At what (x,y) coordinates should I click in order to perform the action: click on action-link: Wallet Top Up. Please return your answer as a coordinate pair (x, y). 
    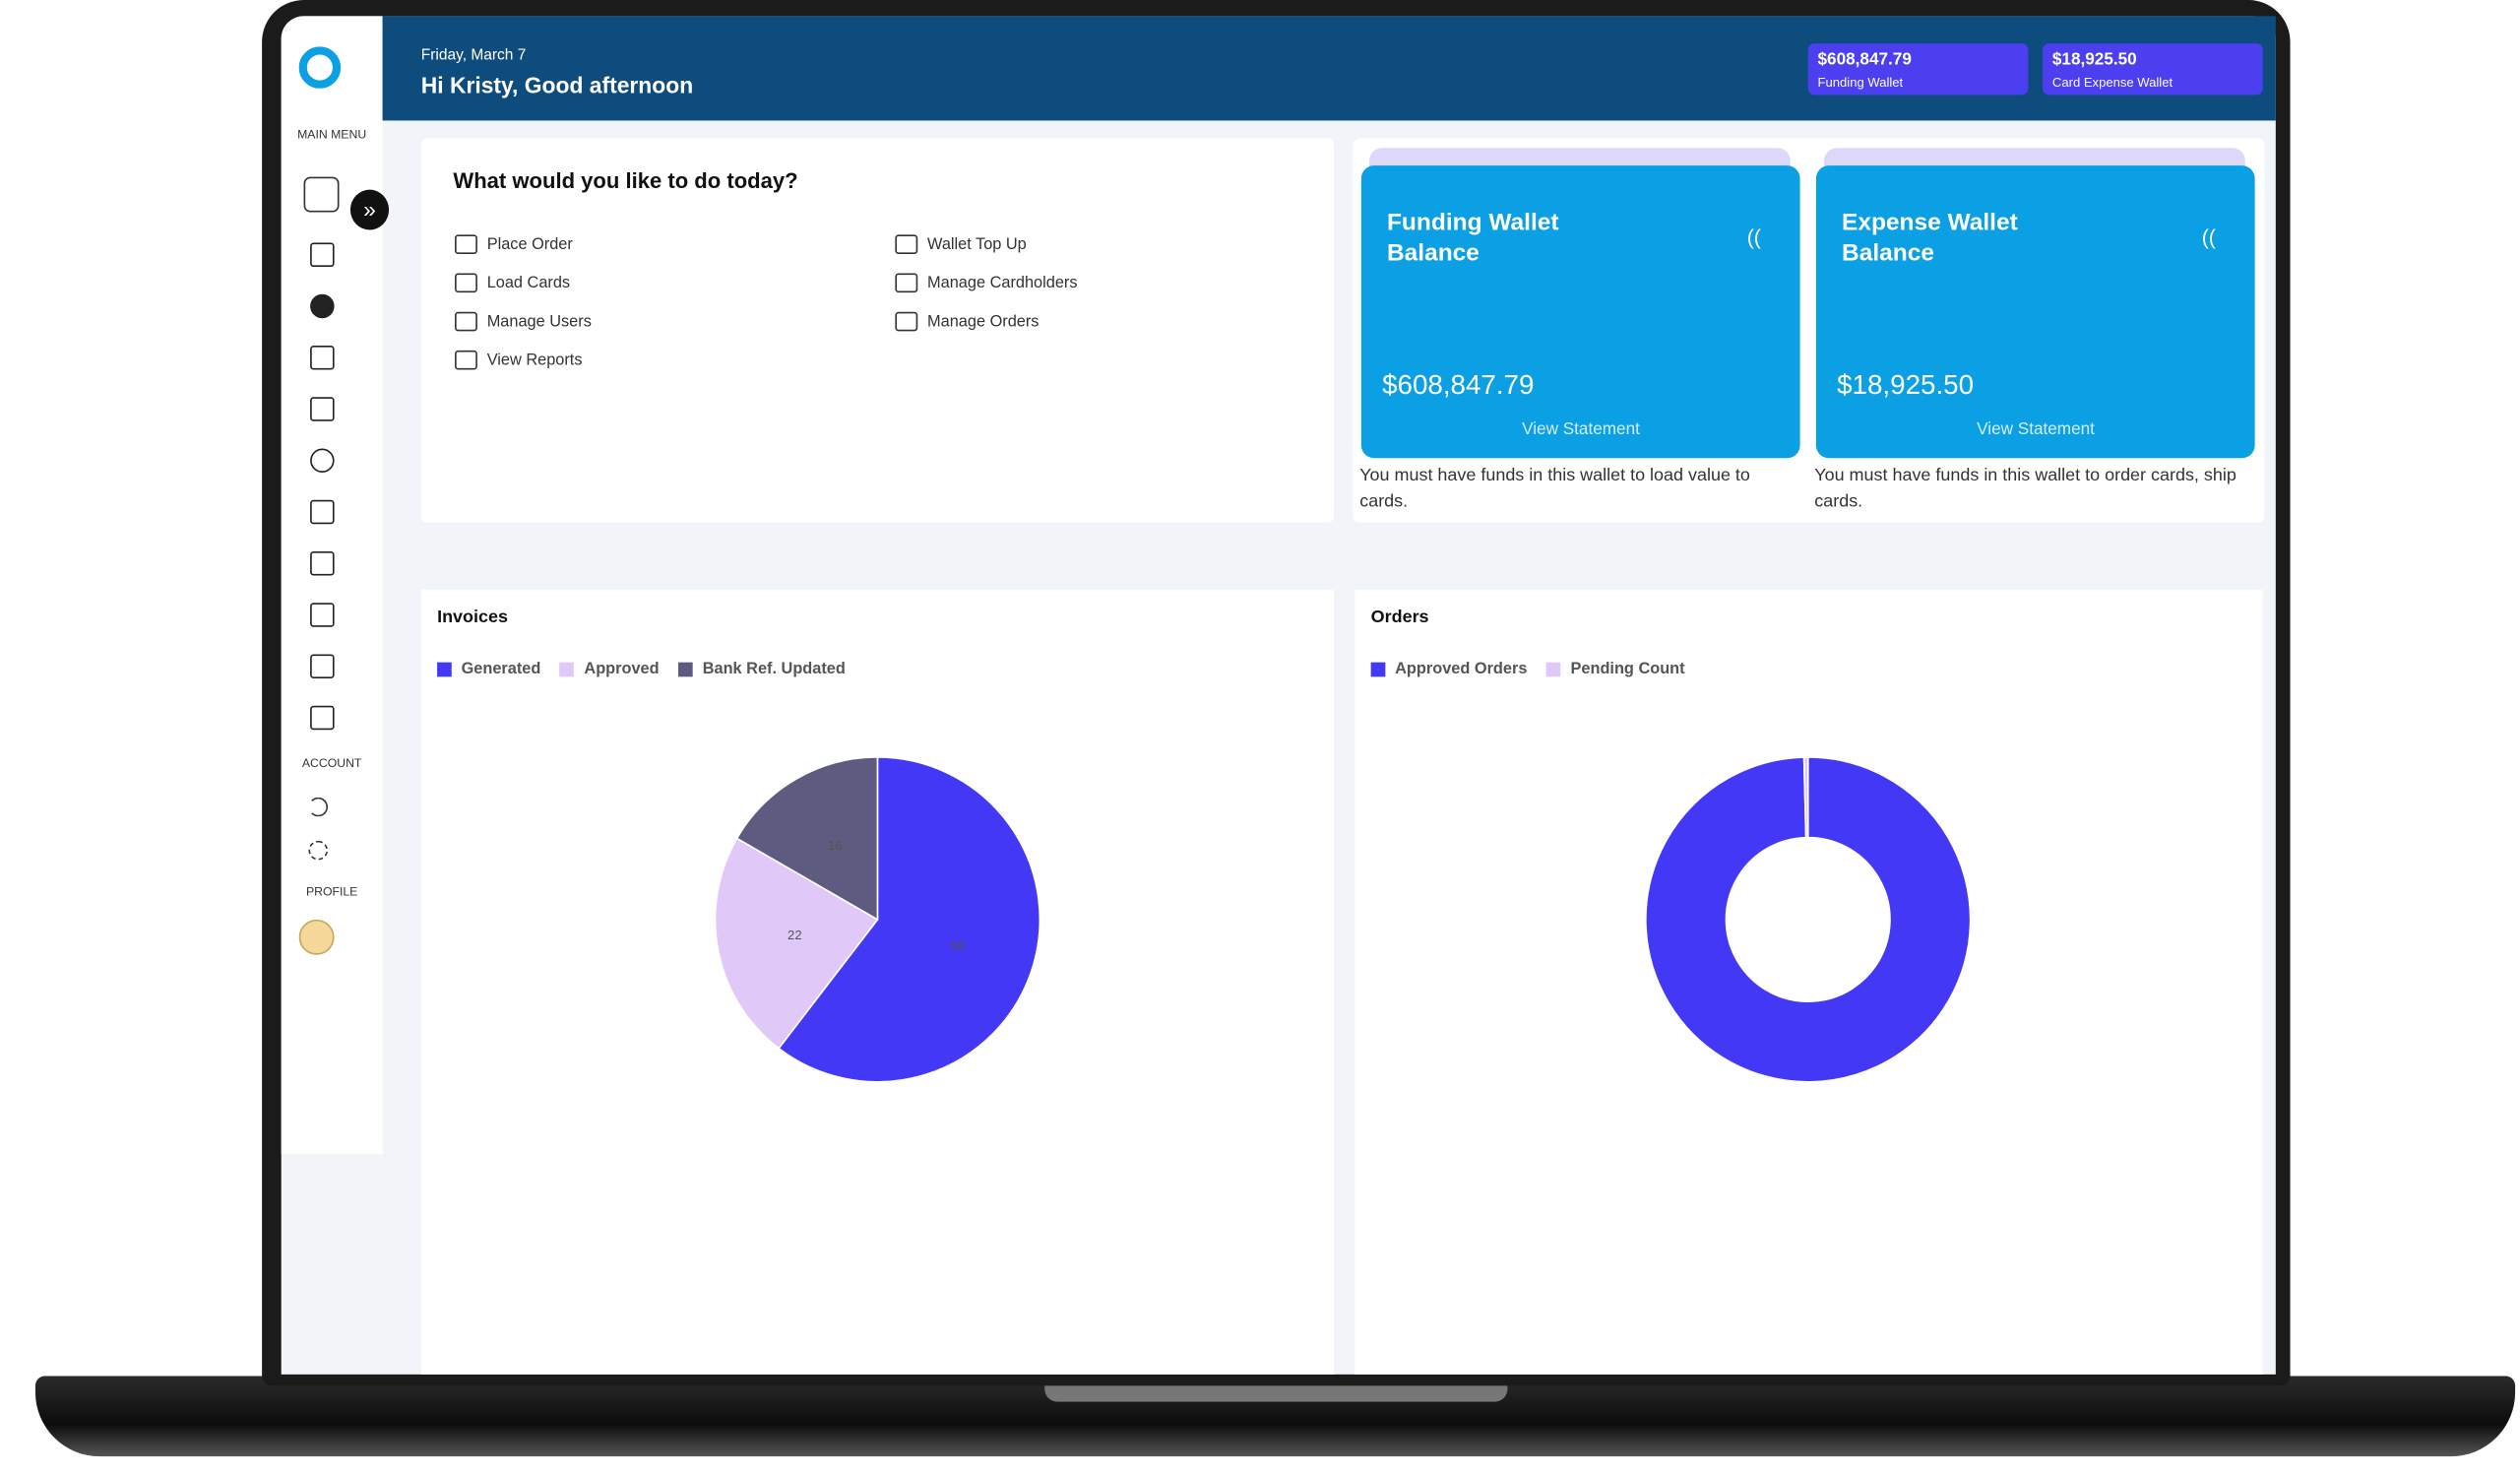
    Looking at the image, I should click on (961, 244).